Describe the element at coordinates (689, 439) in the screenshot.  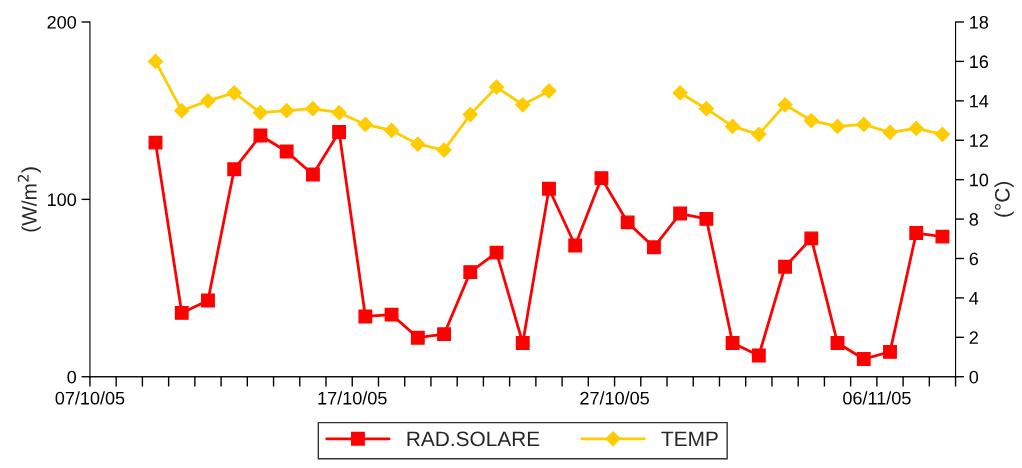
I see `legend-label: TEMP` at that location.